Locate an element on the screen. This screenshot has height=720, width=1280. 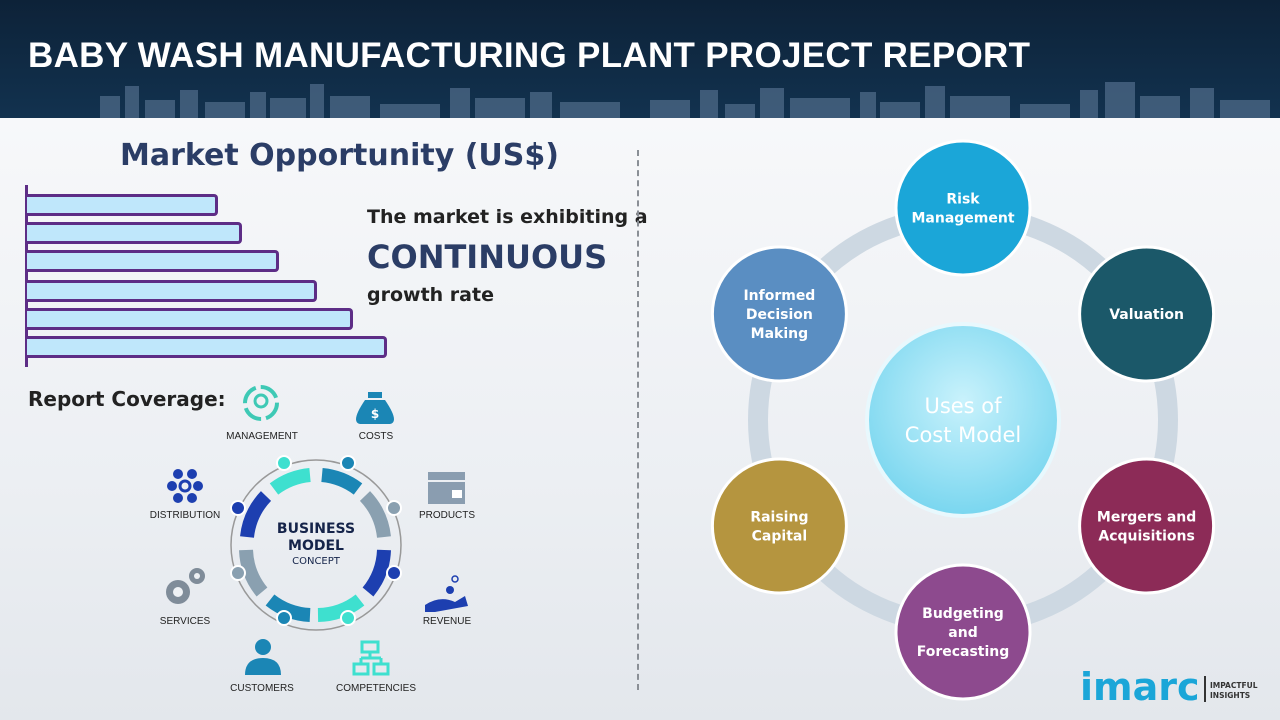
distribution-icon is located at coordinates (185, 486).